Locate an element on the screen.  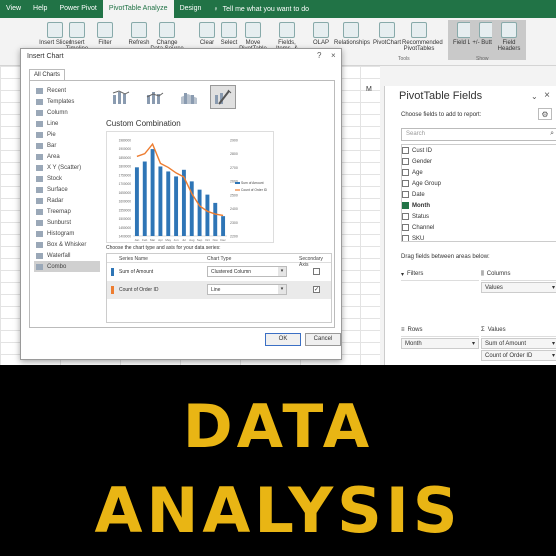
chart-type-item: Histogram is located at coordinates (67, 233).